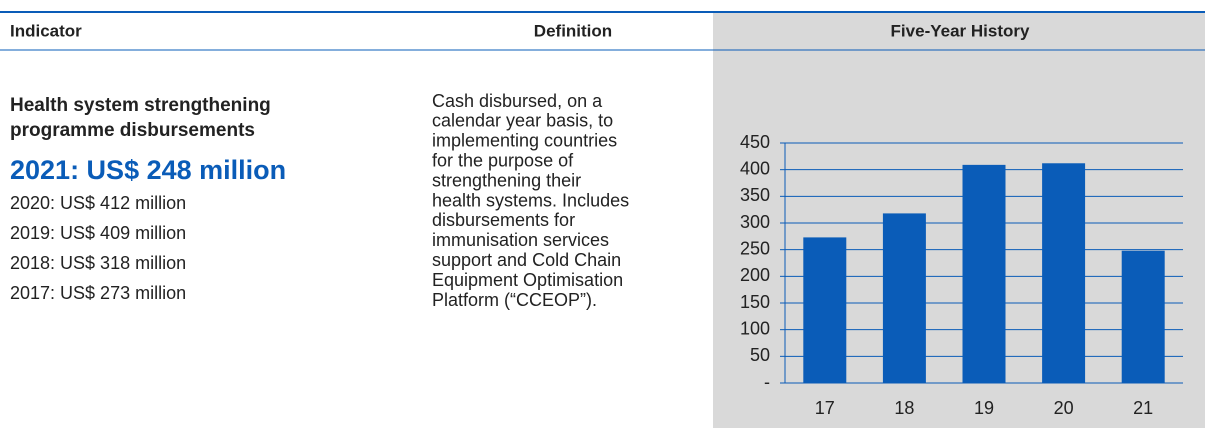 Image resolution: width=1205 pixels, height=428 pixels. Describe the element at coordinates (573, 30) in the screenshot. I see `header: Definition` at that location.